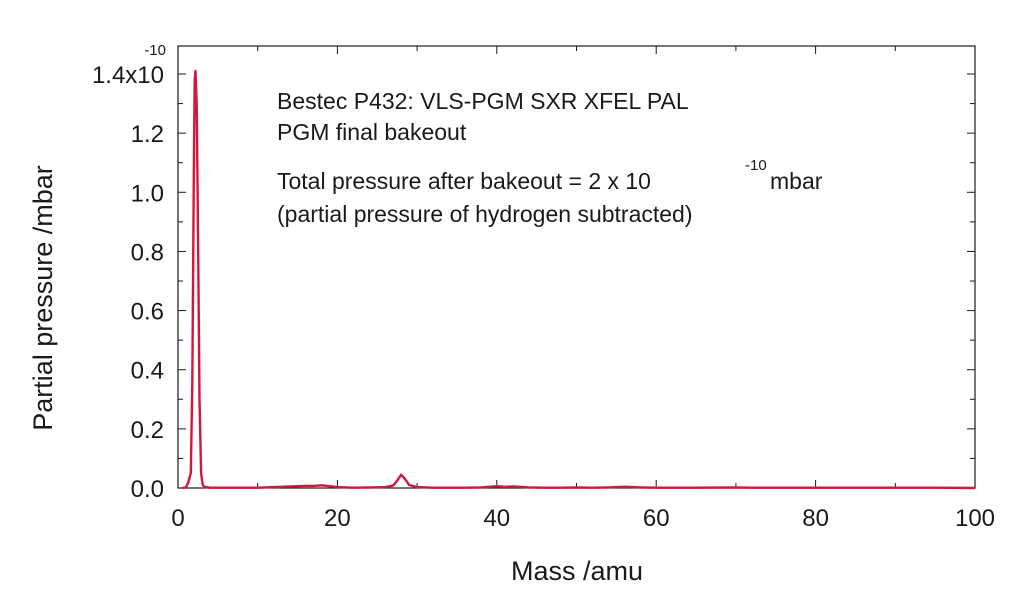 This screenshot has width=1024, height=589. I want to click on y-tick-labels: 0.0 0.2 0.4 0.6 0.8 1.0 1.2, so click(147, 312).